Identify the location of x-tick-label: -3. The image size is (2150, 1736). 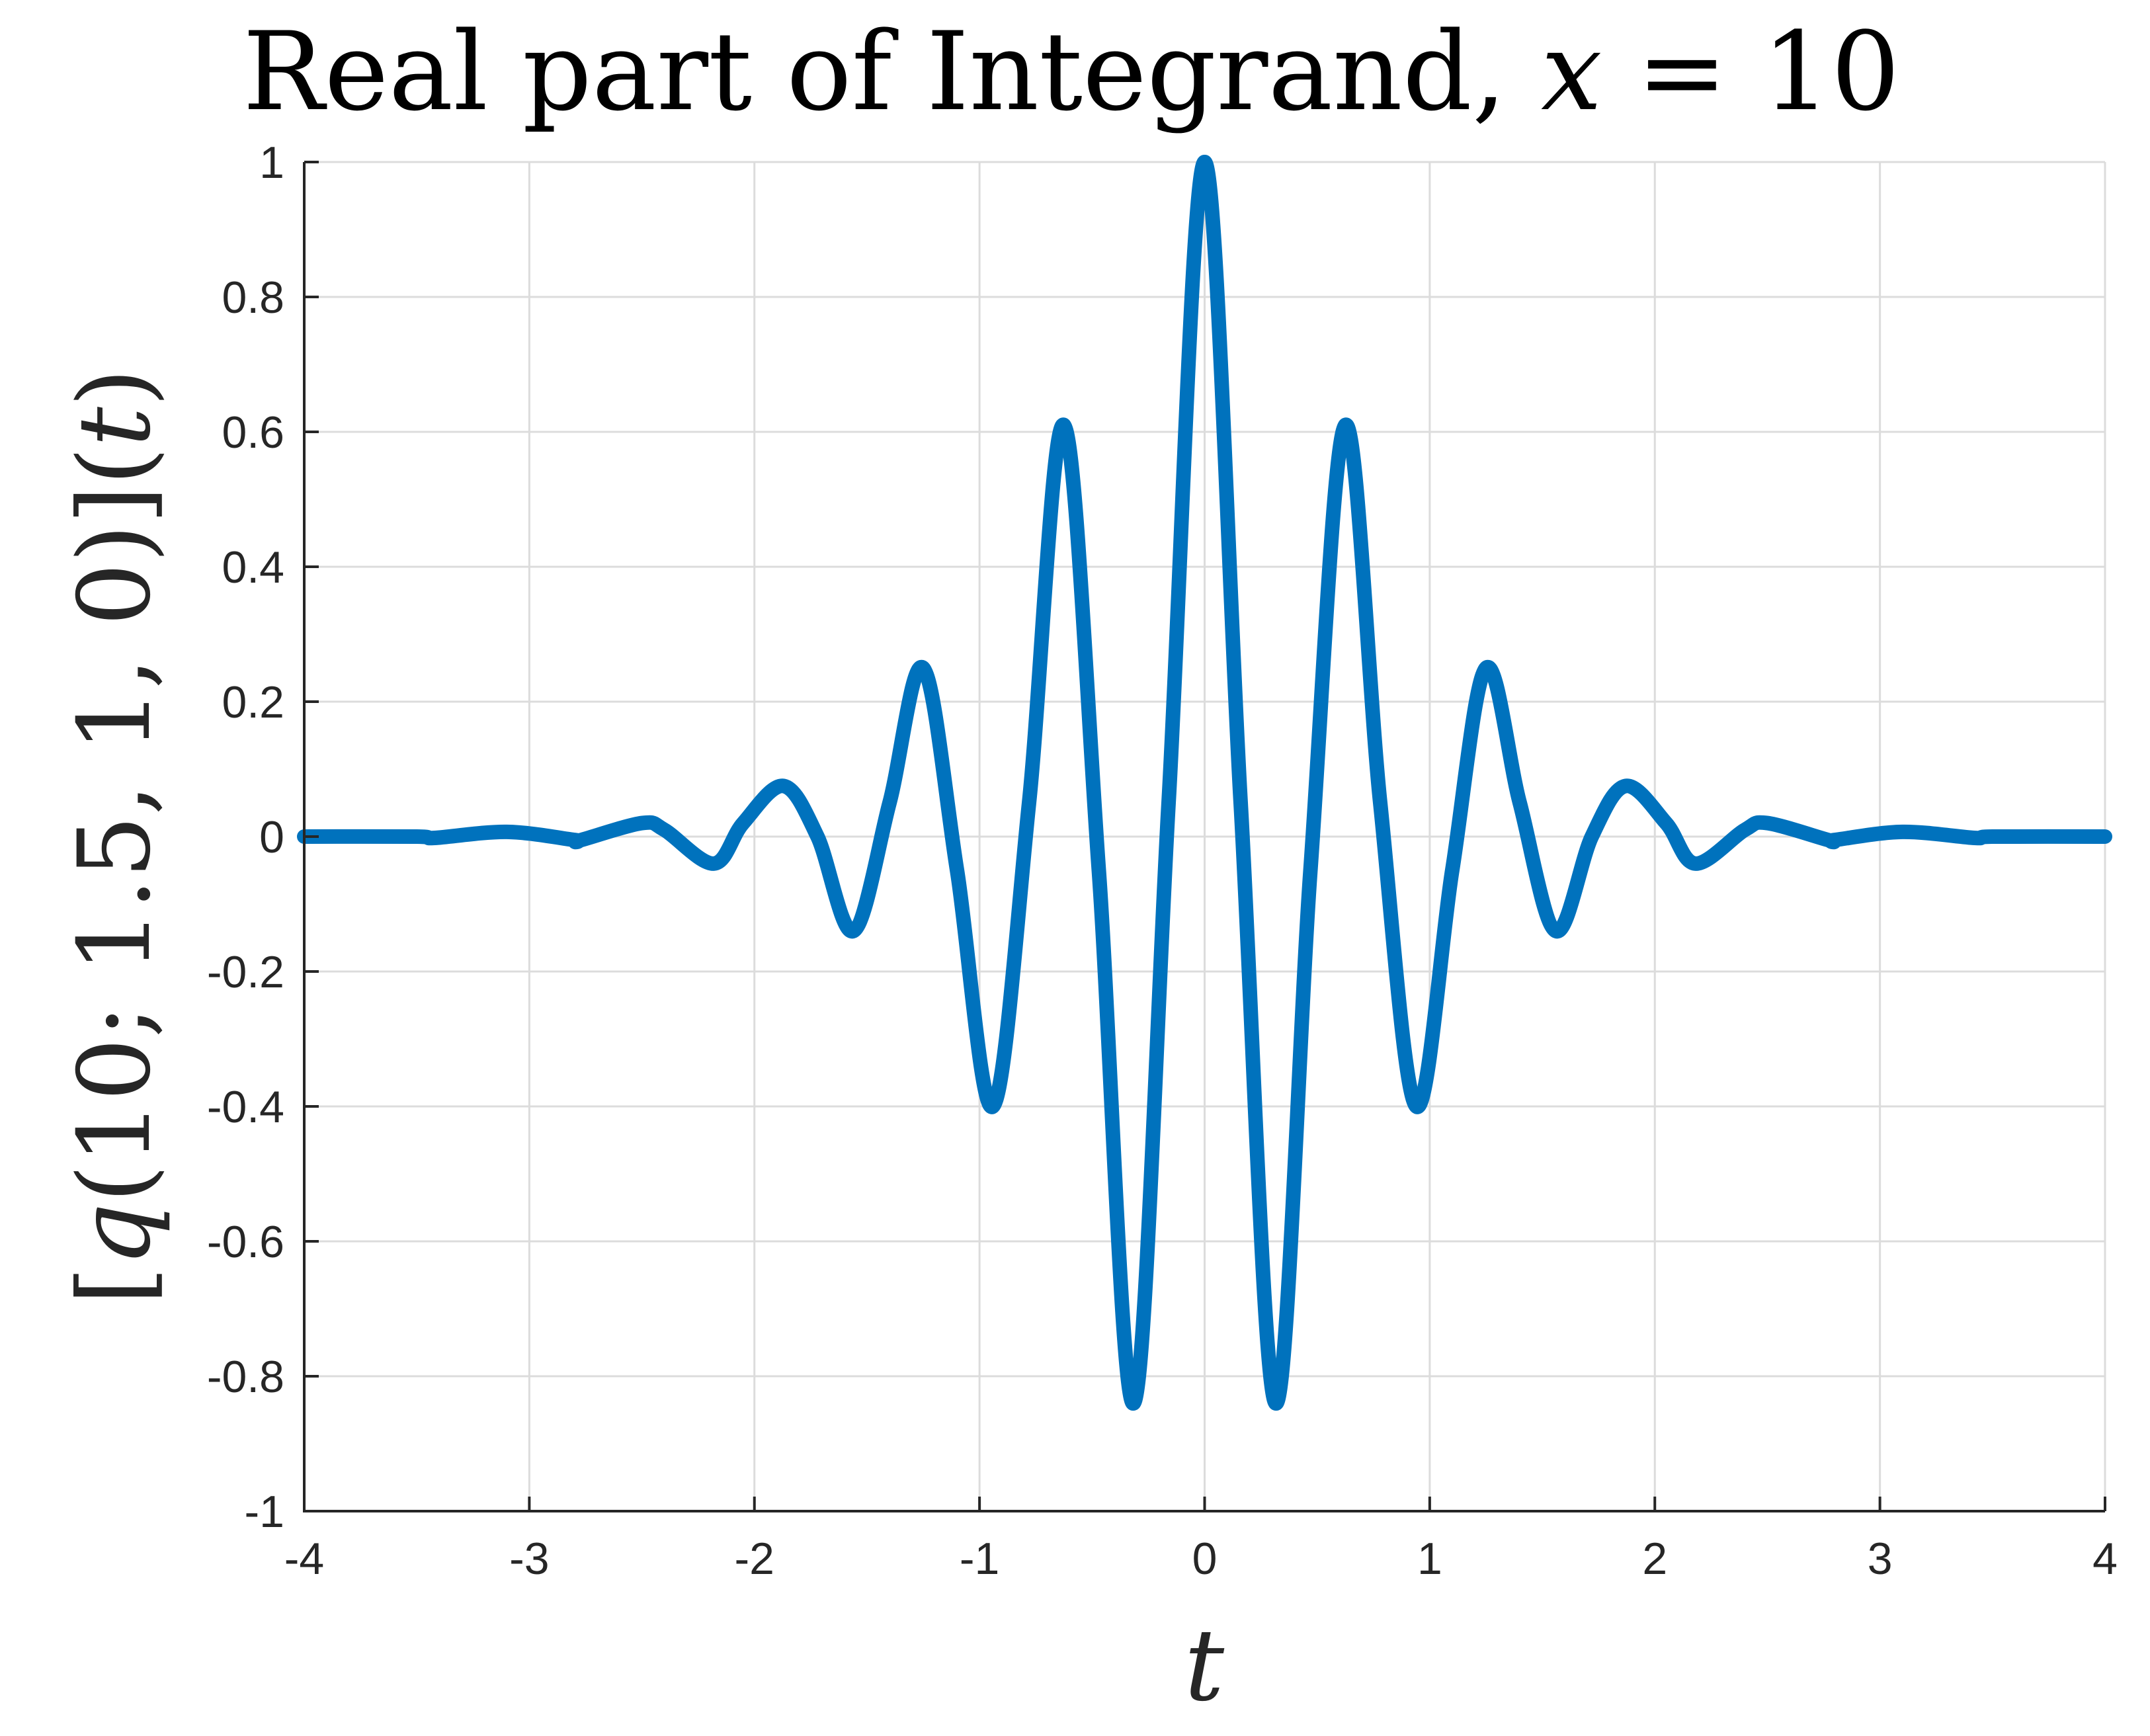
(529, 1559).